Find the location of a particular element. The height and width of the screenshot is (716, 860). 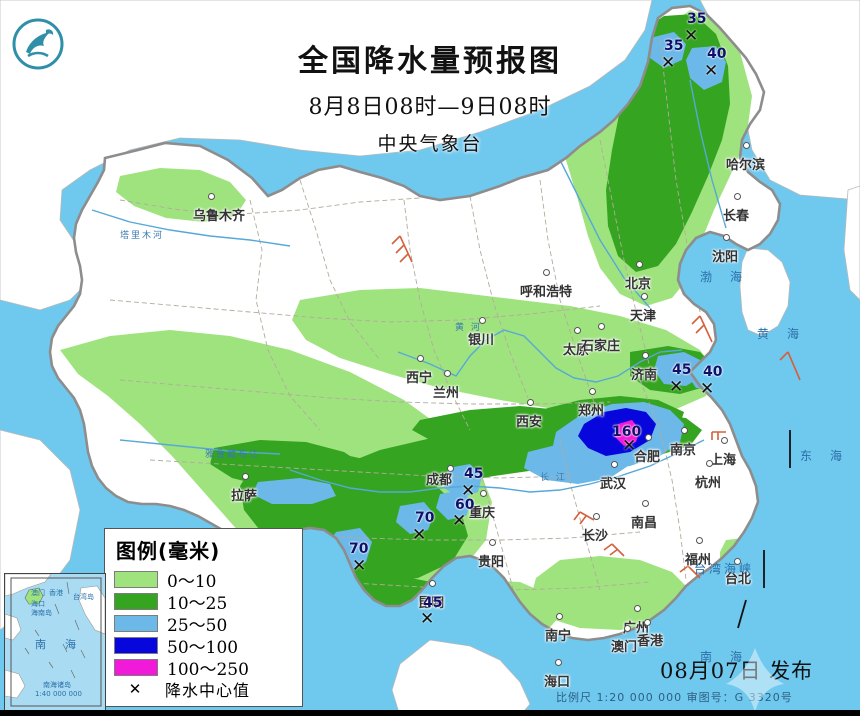

legend-rows: 0～10 10～25 25～50 50～100 100～250 is located at coordinates (204, 624).